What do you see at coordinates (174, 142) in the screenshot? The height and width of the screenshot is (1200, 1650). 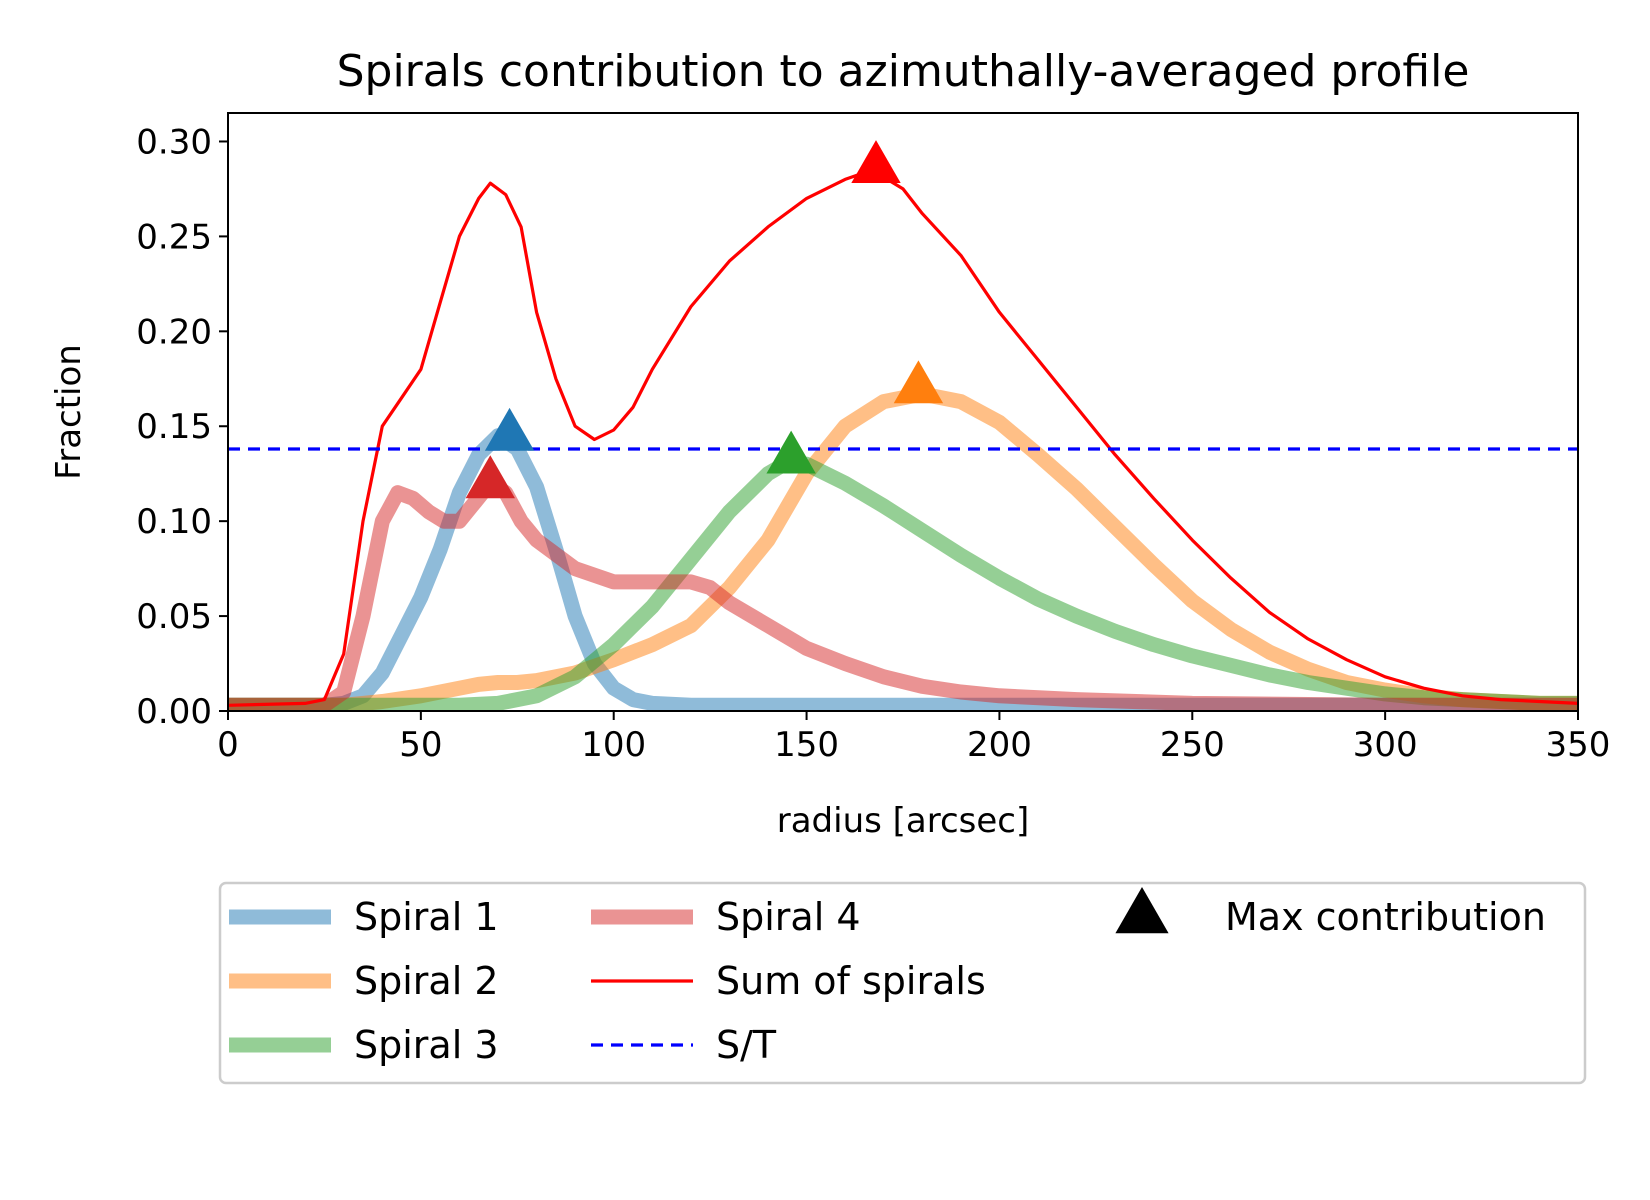 I see `y-tick-label: 0.30` at bounding box center [174, 142].